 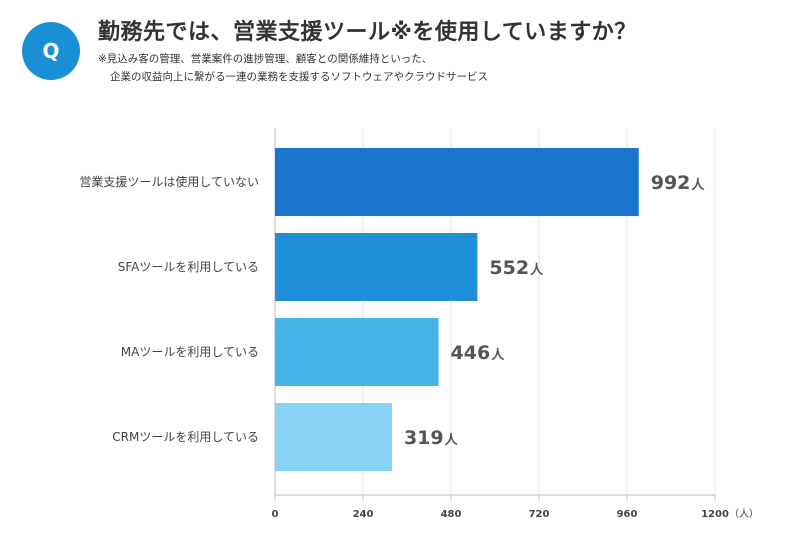 I want to click on note-line-2: 企業の収益向上に繋がる一連の業務を支援するソフトウェアやクラウドサービス, so click(x=299, y=77).